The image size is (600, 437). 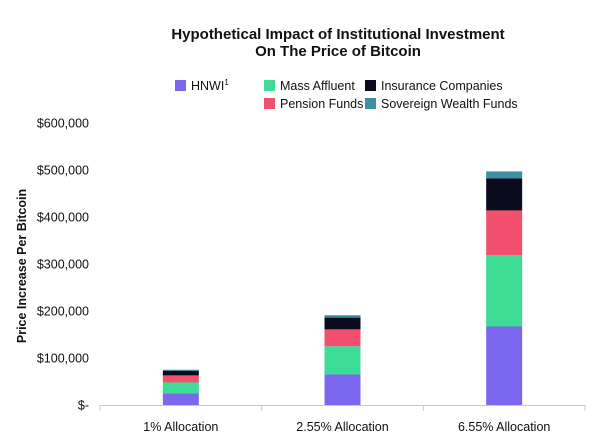 I want to click on legend-label-text: Insurance Companies, so click(x=442, y=86).